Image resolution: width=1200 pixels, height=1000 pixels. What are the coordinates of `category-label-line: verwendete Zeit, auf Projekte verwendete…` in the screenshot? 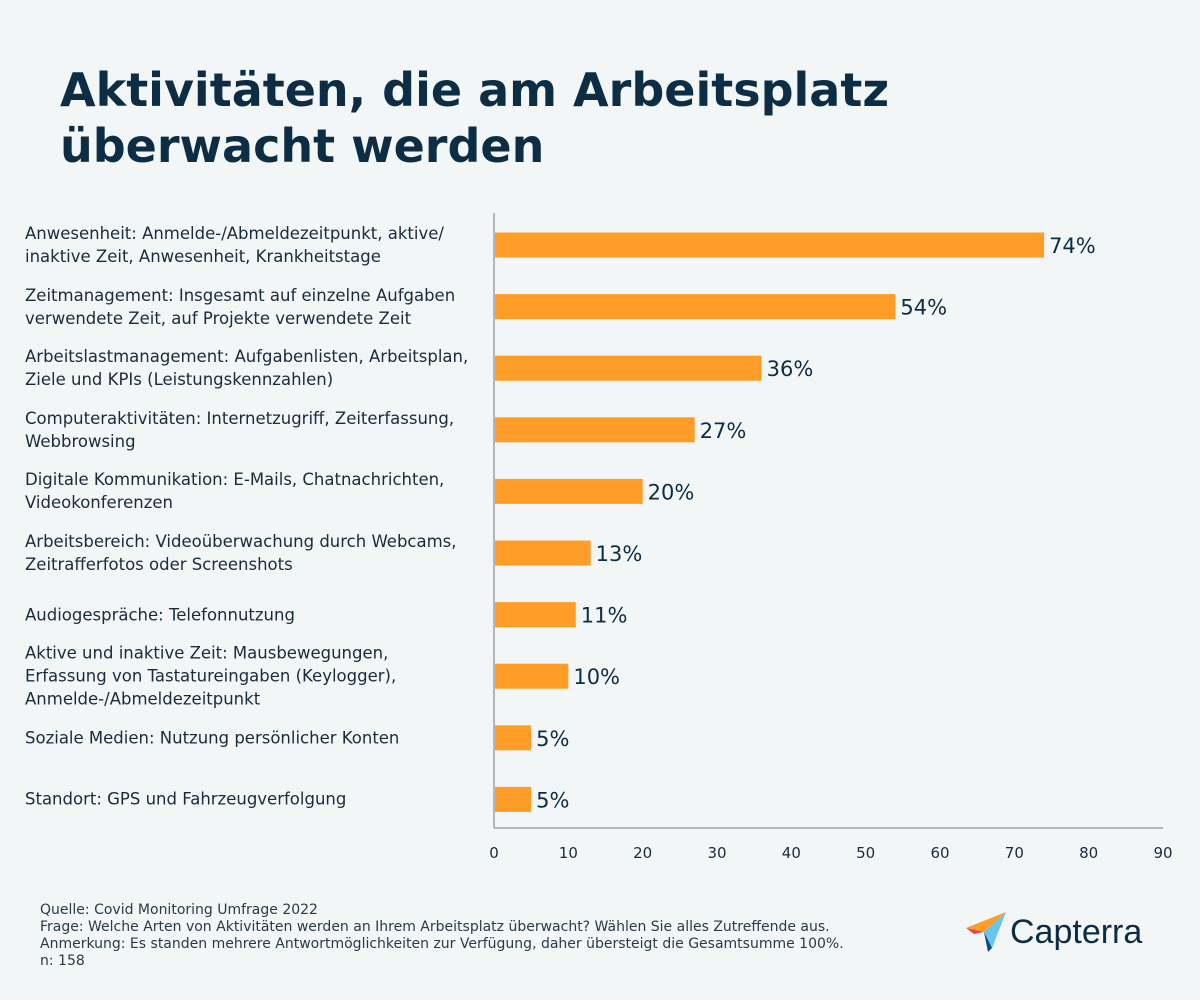 It's located at (218, 318).